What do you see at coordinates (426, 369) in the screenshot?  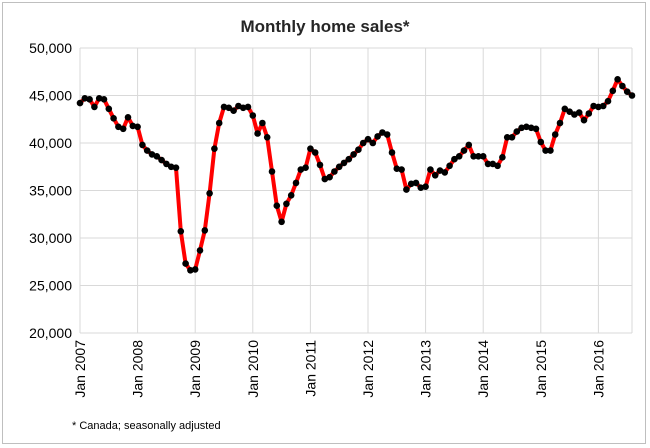 I see `x-tick-label: Jan 2013` at bounding box center [426, 369].